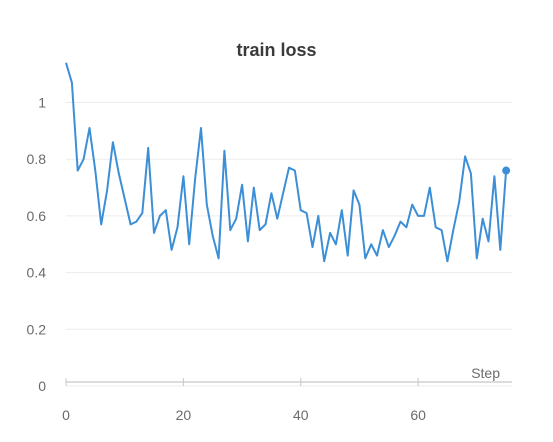  I want to click on y-tick-label: 0.6, so click(37, 216).